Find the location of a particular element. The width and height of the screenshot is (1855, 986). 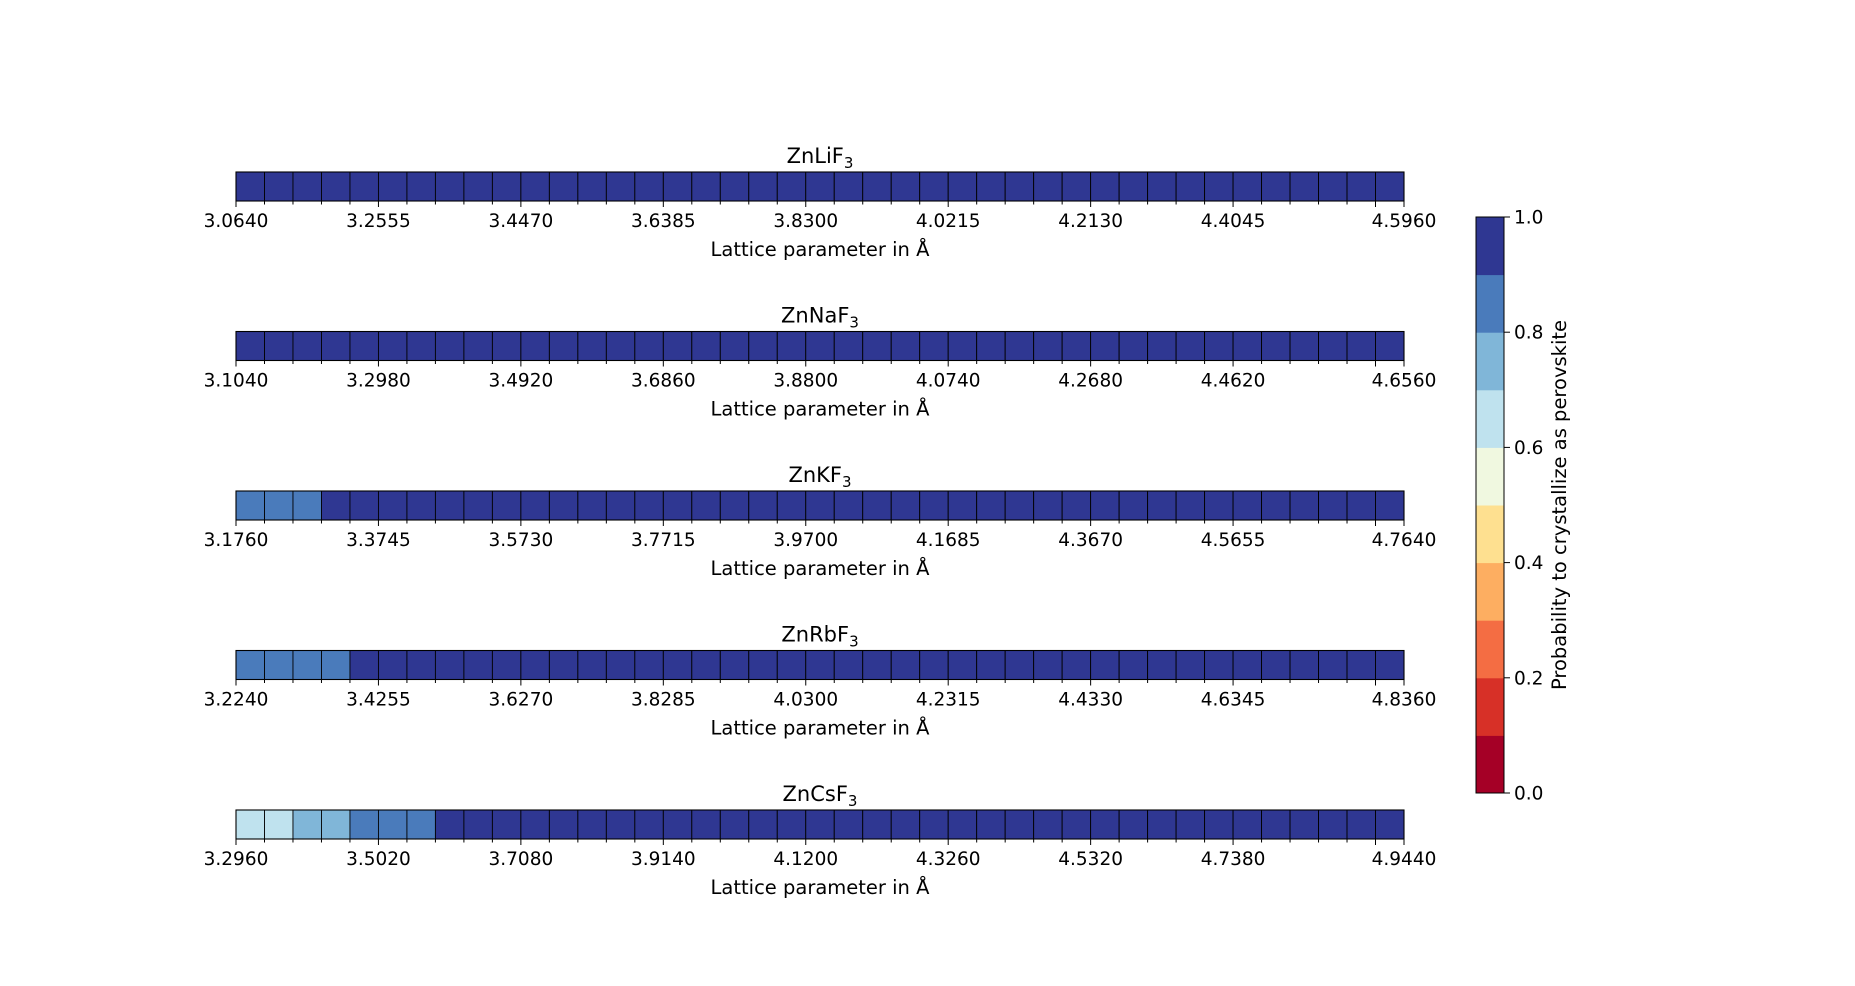

panel-title: ZnKF3 is located at coordinates (819, 477).